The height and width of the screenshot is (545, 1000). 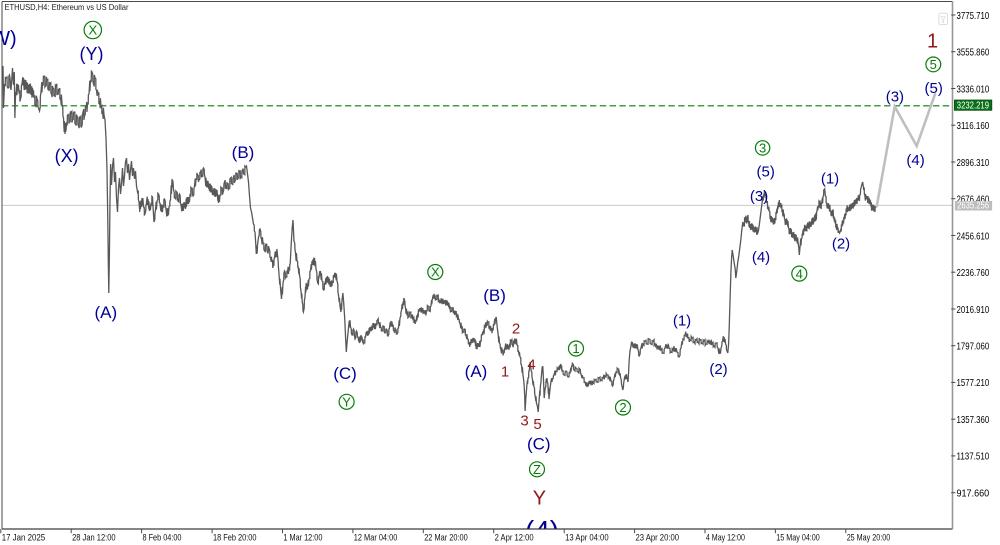 What do you see at coordinates (94, 538) in the screenshot?
I see `svg-text: 28 Jan 12:00` at bounding box center [94, 538].